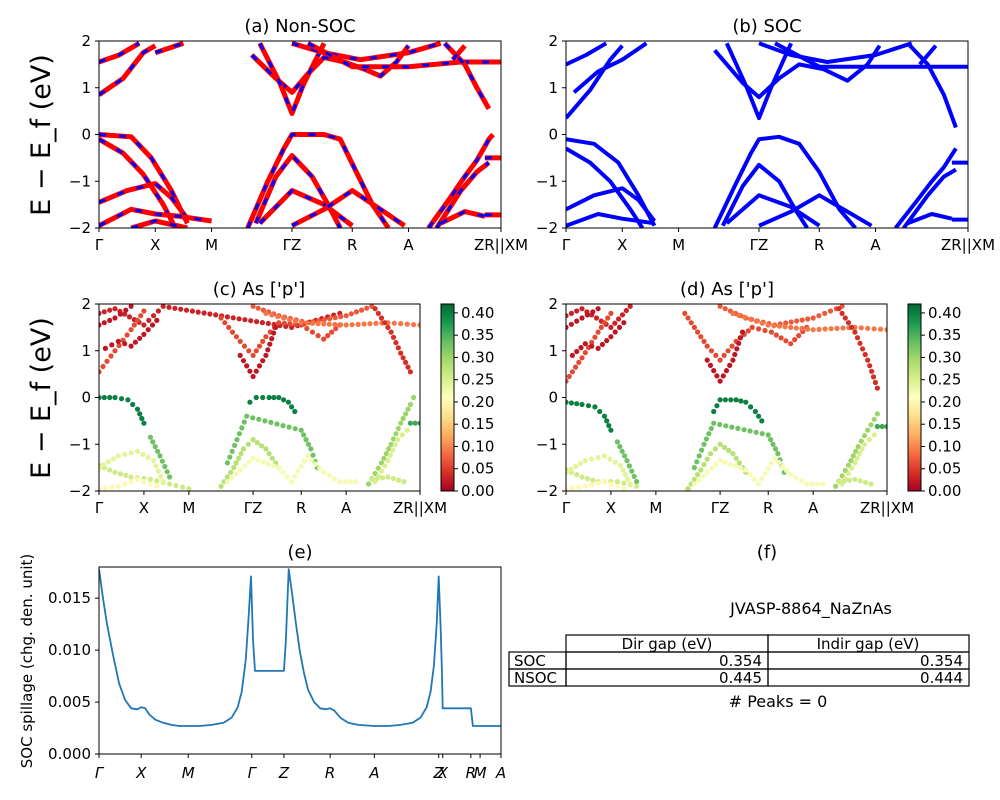  Describe the element at coordinates (299, 26) in the screenshot. I see `panel-a-title: (a) Non-SOC` at that location.